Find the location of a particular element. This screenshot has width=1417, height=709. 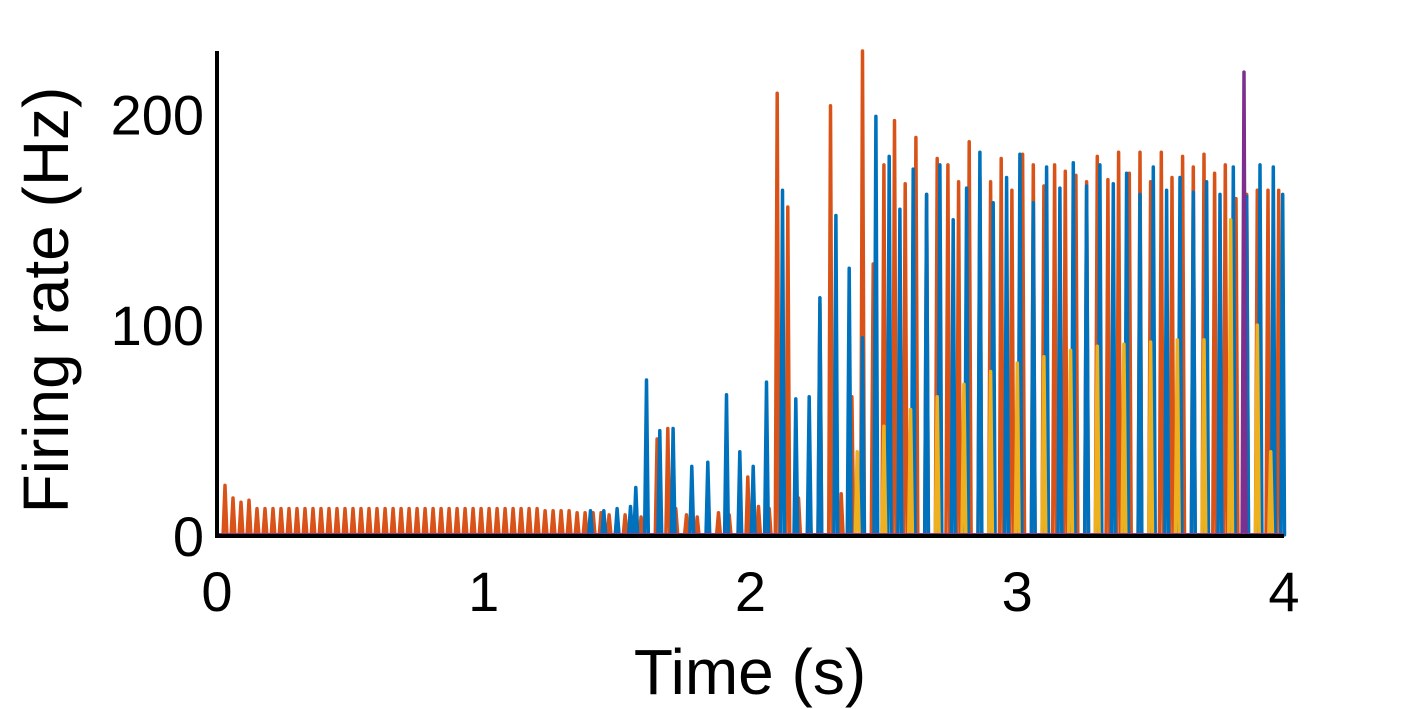

y-axis-title: Firing rate (Hz) is located at coordinates (46, 300).